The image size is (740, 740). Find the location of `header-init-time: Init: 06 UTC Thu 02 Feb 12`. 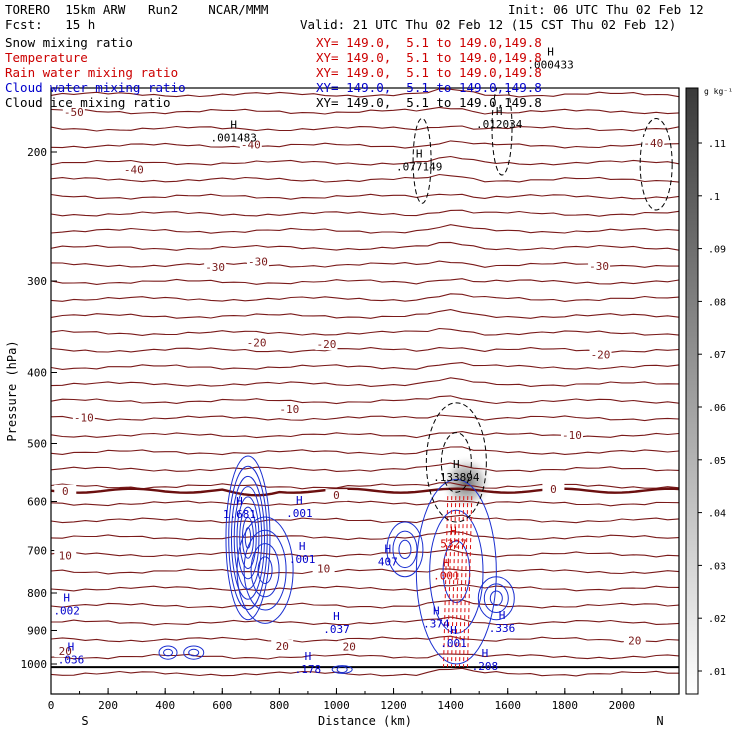

header-init-time: Init: 06 UTC Thu 02 Feb 12 is located at coordinates (606, 9).